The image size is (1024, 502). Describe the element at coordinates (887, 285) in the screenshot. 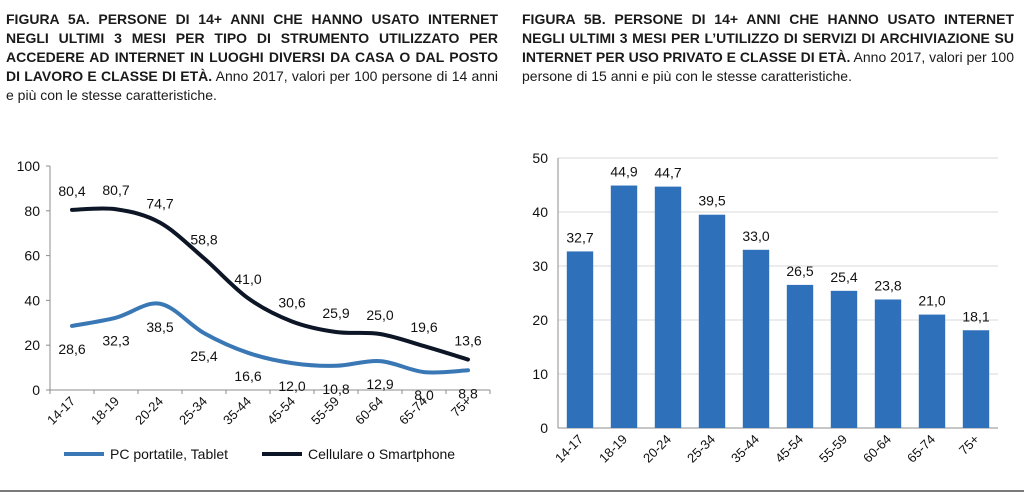

I see `bar-data-label: 23,8` at that location.